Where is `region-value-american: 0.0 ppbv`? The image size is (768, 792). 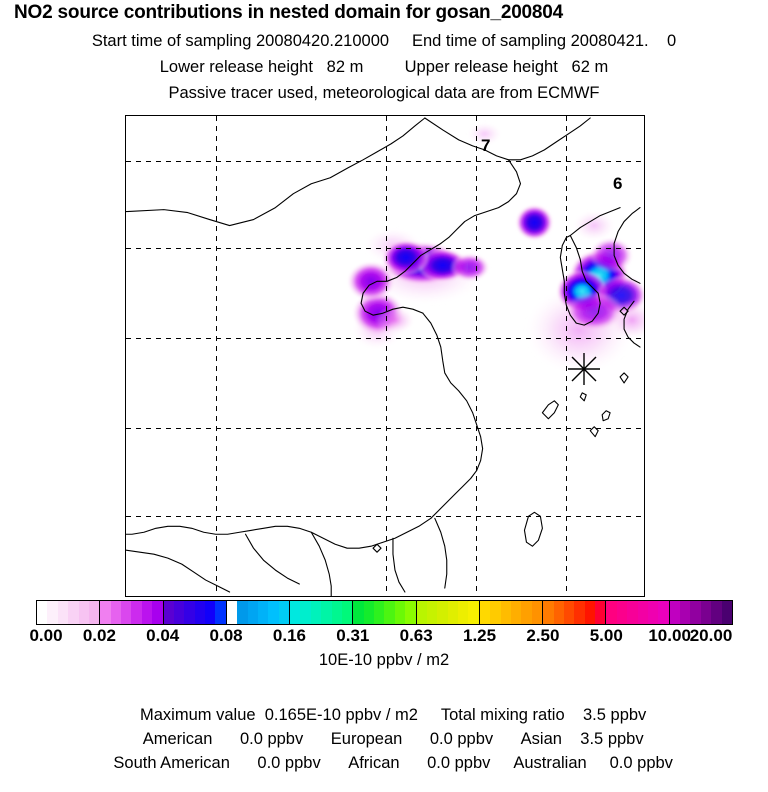 region-value-american: 0.0 ppbv is located at coordinates (271, 739).